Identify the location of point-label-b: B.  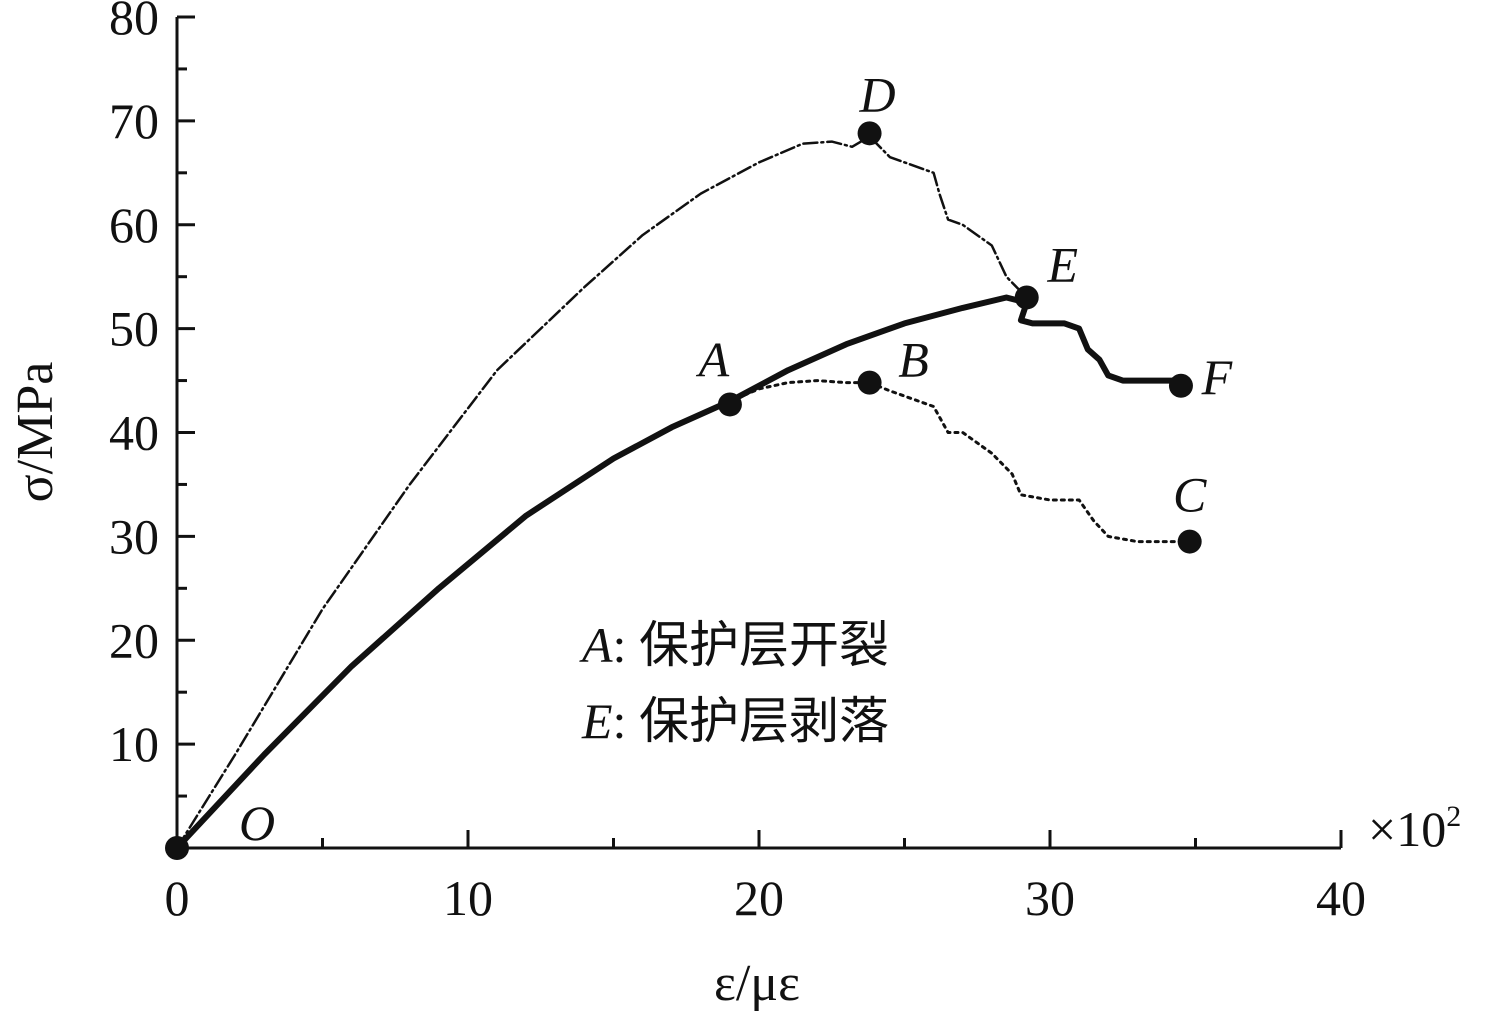
(913, 360).